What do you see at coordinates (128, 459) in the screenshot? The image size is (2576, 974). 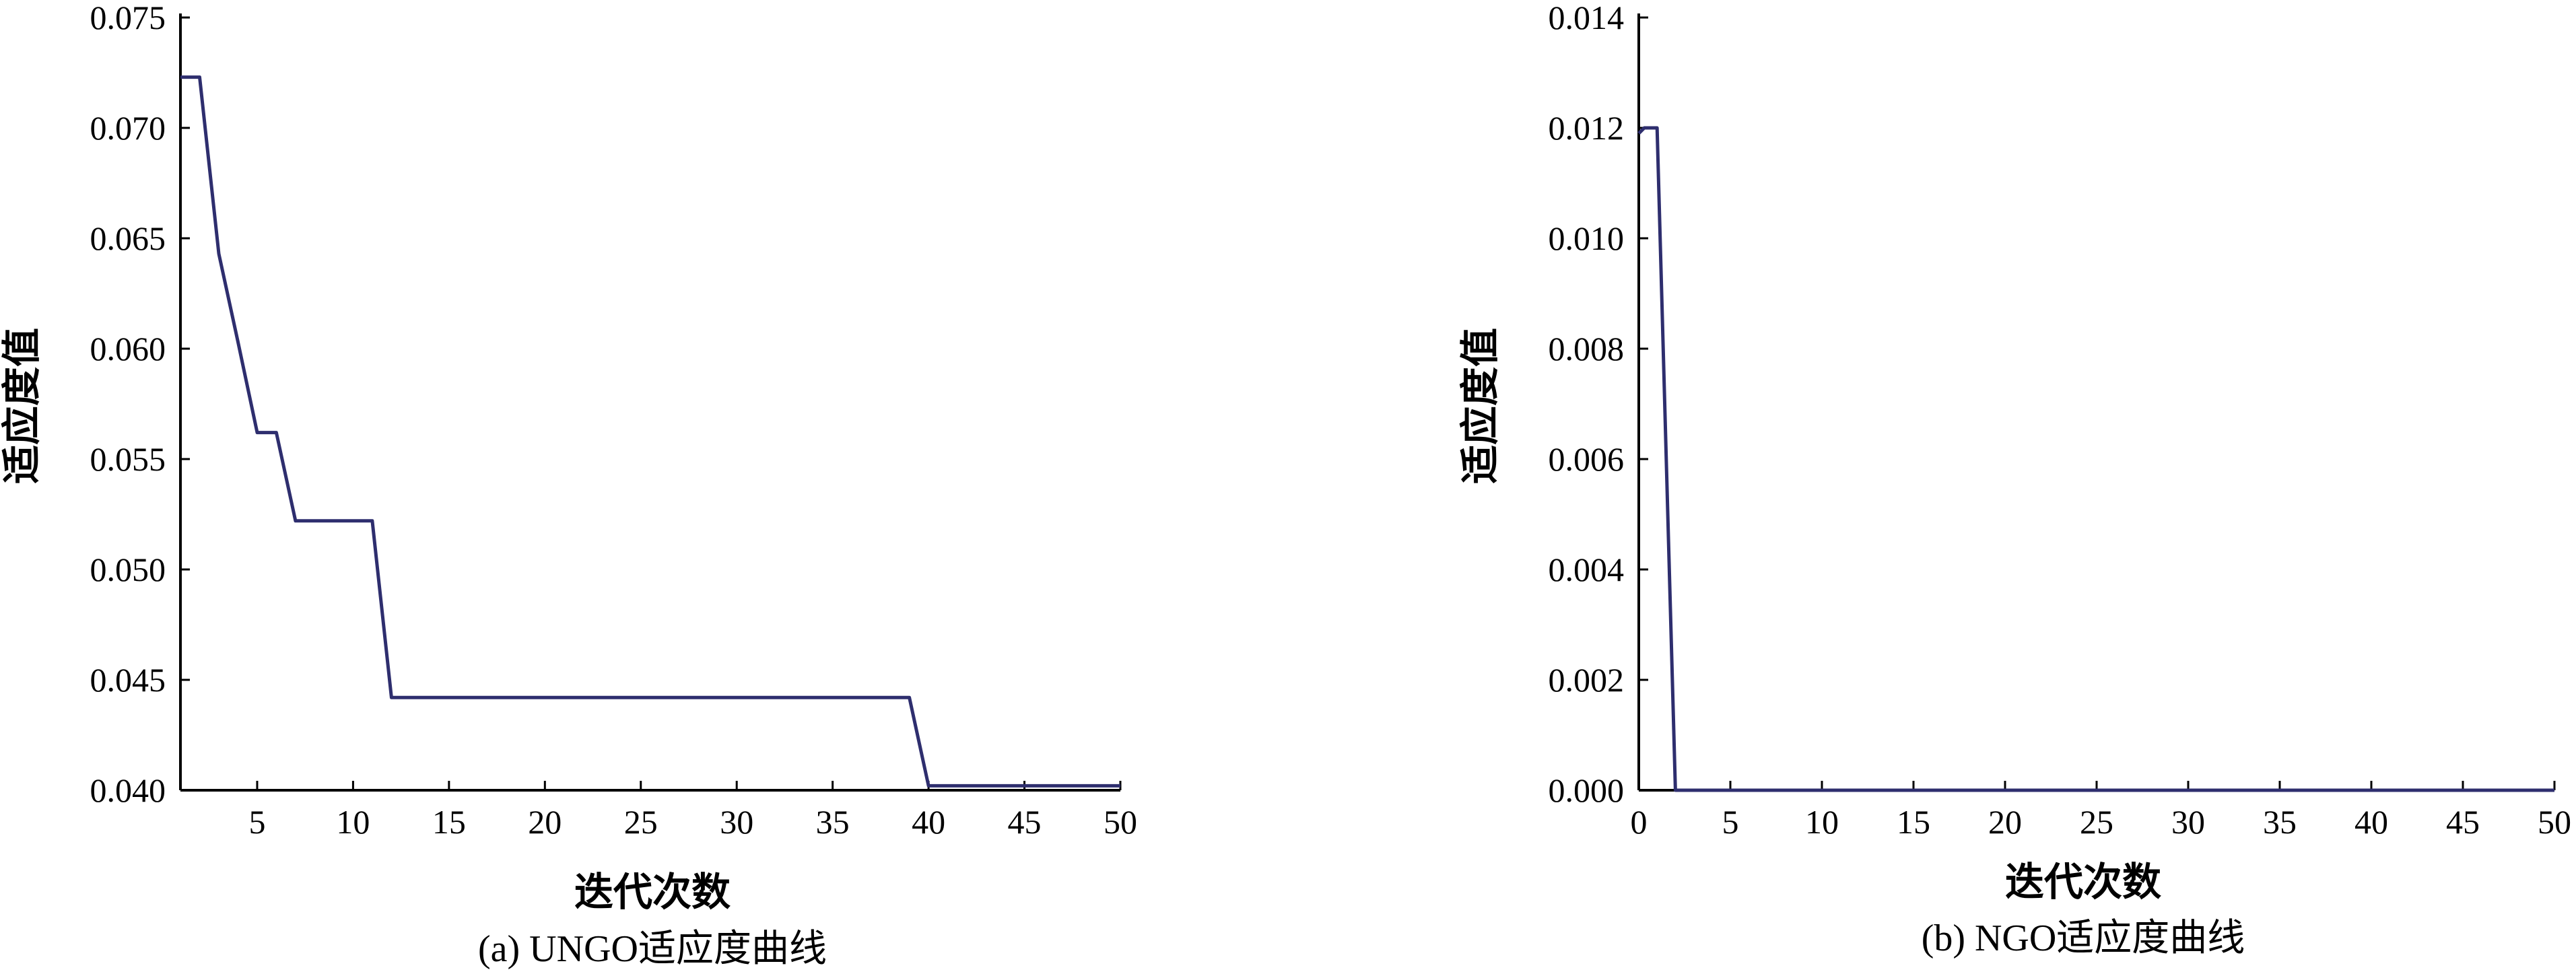 I see `chart-a-y-tick-label: 0.055` at bounding box center [128, 459].